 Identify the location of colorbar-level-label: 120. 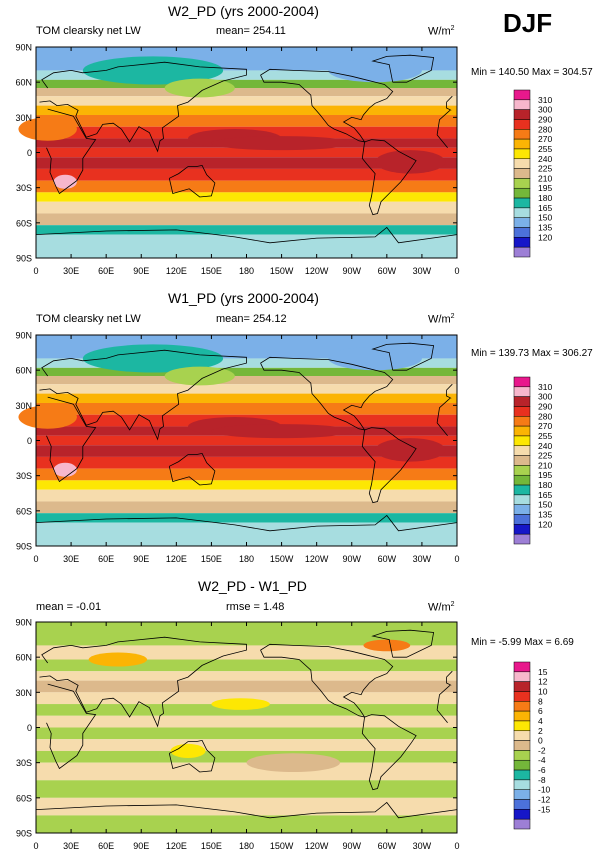
(545, 524).